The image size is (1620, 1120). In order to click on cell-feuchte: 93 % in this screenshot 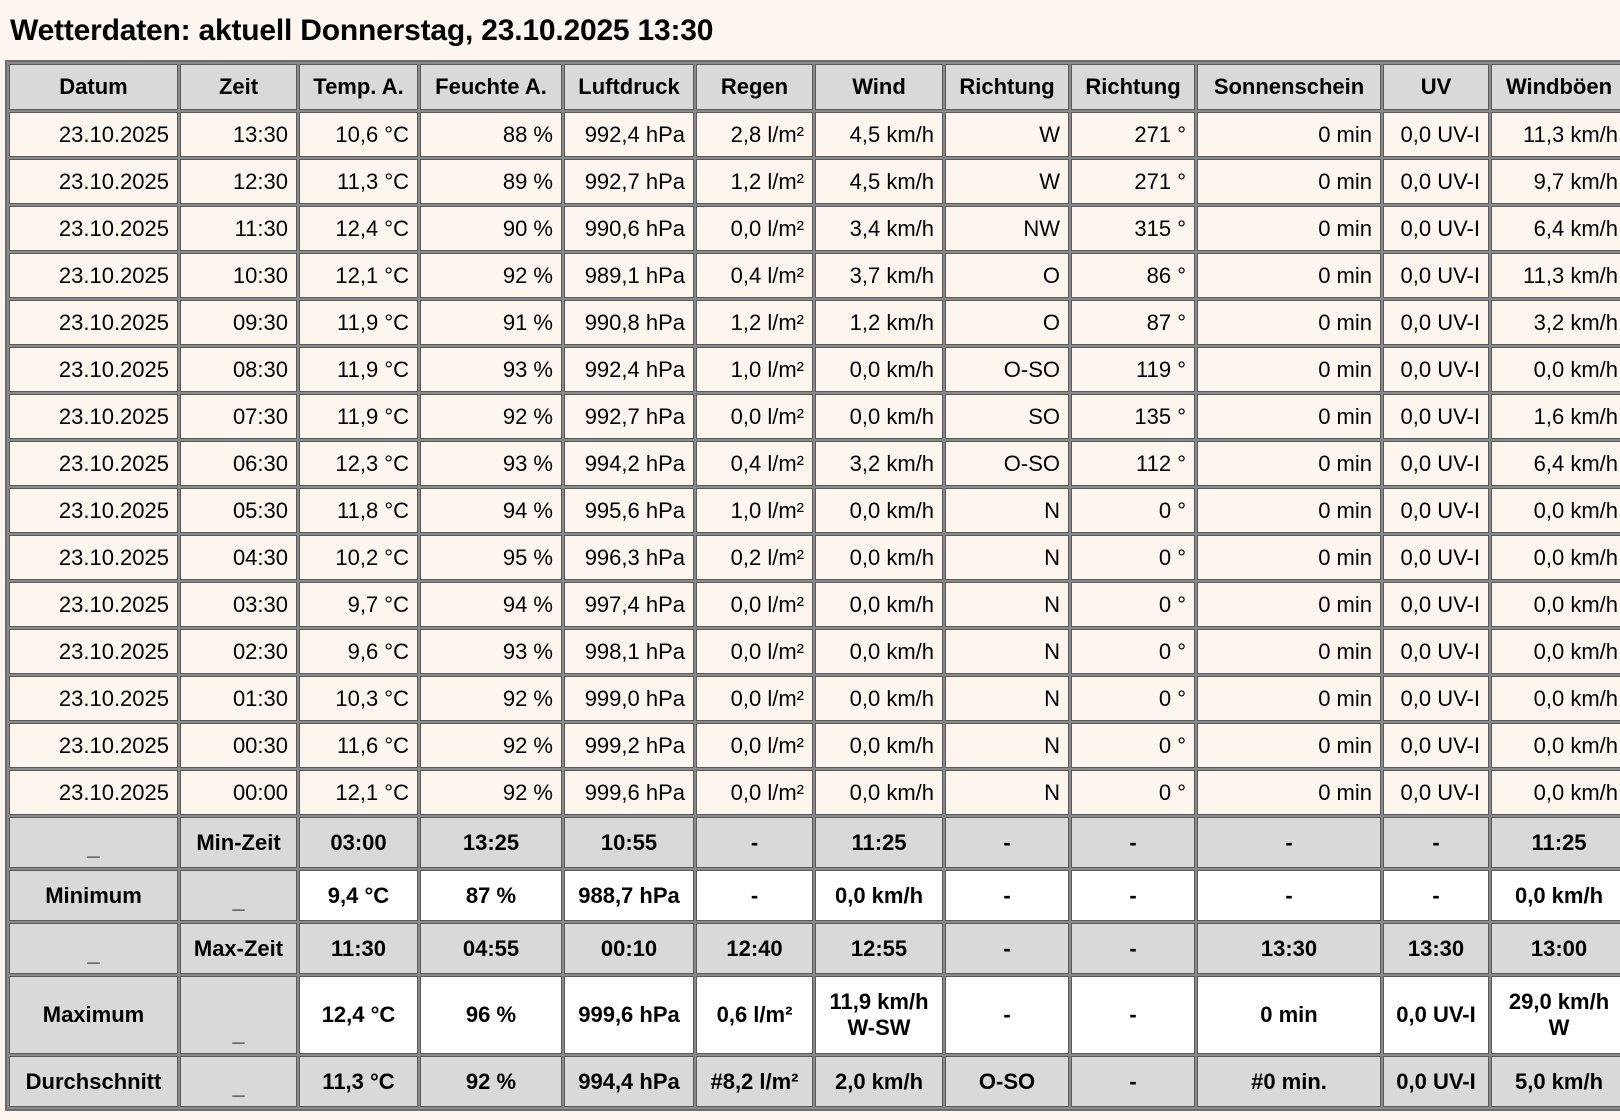, I will do `click(491, 463)`.